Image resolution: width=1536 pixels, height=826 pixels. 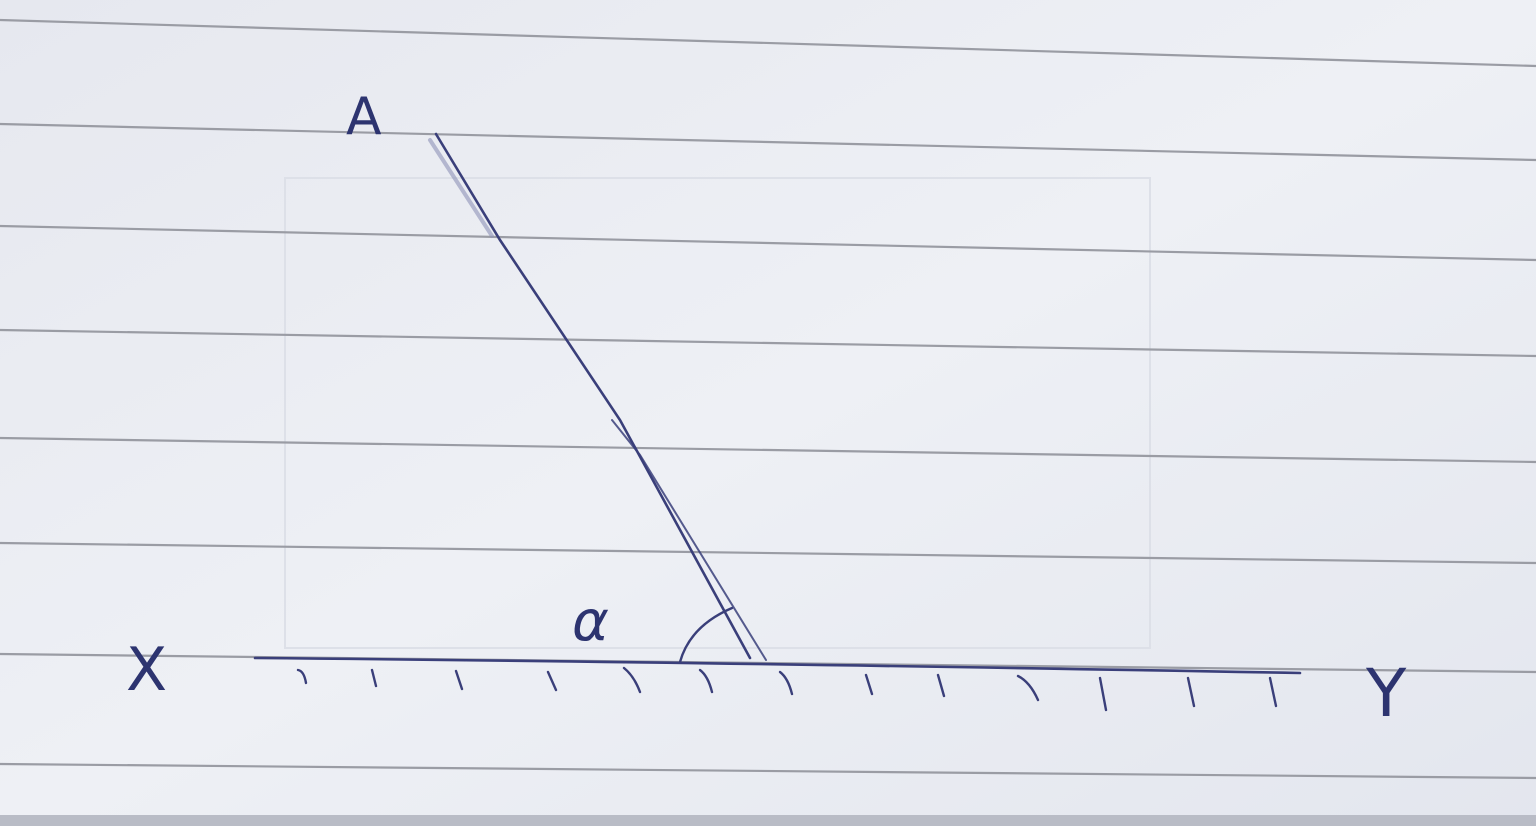 What do you see at coordinates (461, 188) in the screenshot?
I see `inclined-stroke-faint` at bounding box center [461, 188].